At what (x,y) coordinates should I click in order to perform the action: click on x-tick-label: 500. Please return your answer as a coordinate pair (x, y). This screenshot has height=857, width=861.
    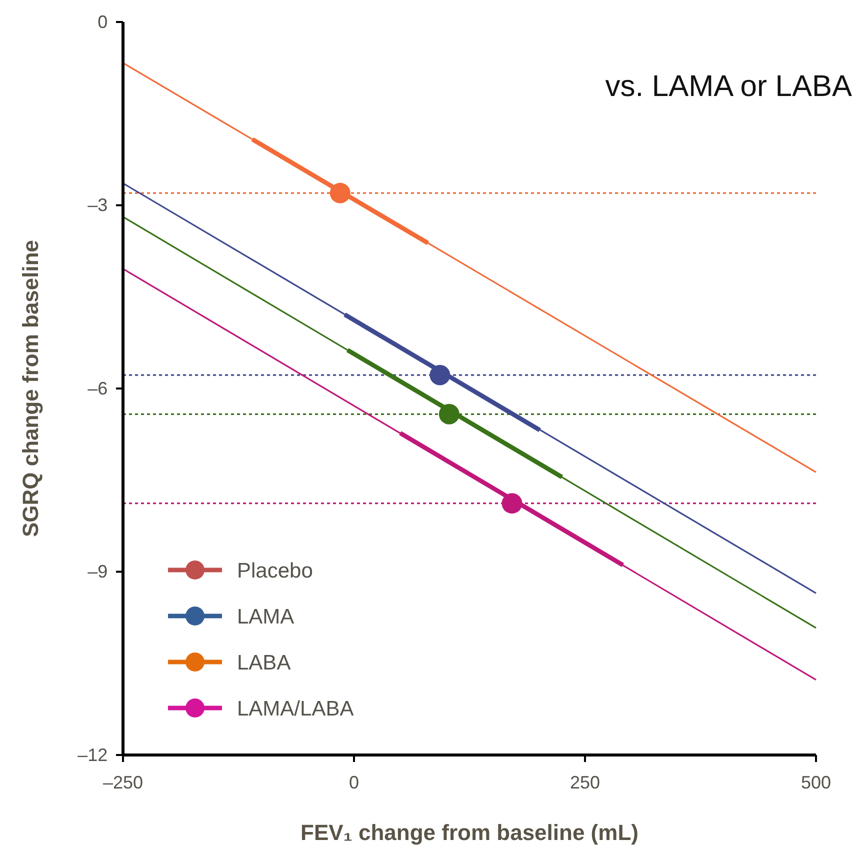
    Looking at the image, I should click on (816, 782).